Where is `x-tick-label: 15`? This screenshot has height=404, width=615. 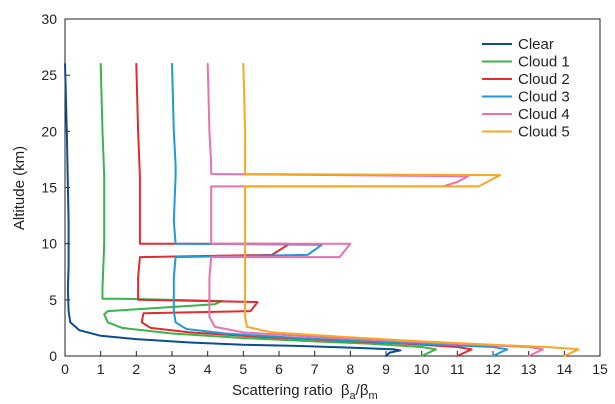
x-tick-label: 15 is located at coordinates (600, 369).